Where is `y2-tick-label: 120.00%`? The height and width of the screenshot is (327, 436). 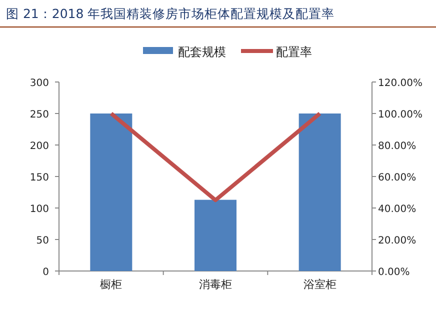 y2-tick-label: 120.00% is located at coordinates (400, 83).